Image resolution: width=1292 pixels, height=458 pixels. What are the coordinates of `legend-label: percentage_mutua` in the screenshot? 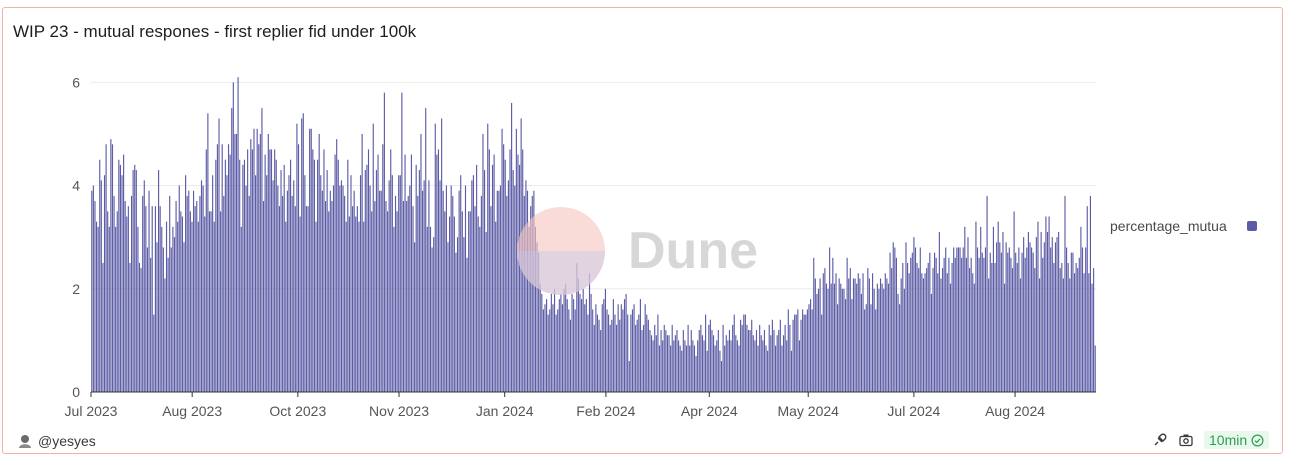 It's located at (1168, 226).